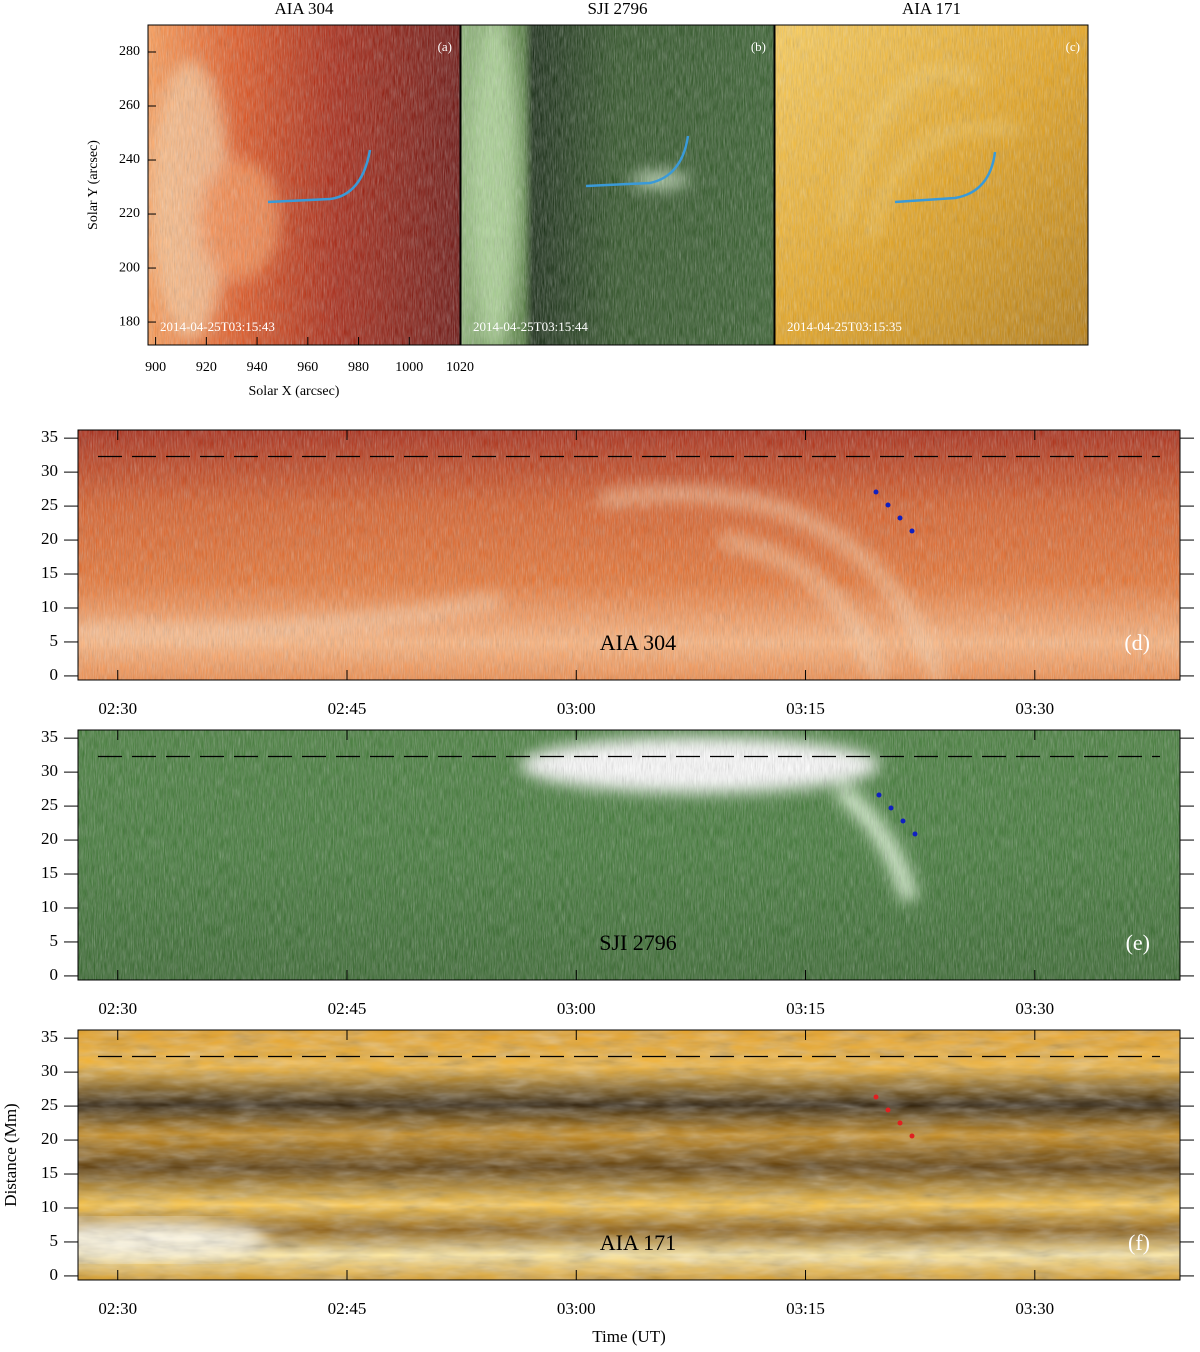  What do you see at coordinates (638, 642) in the screenshot?
I see `panel-label: AIA 304` at bounding box center [638, 642].